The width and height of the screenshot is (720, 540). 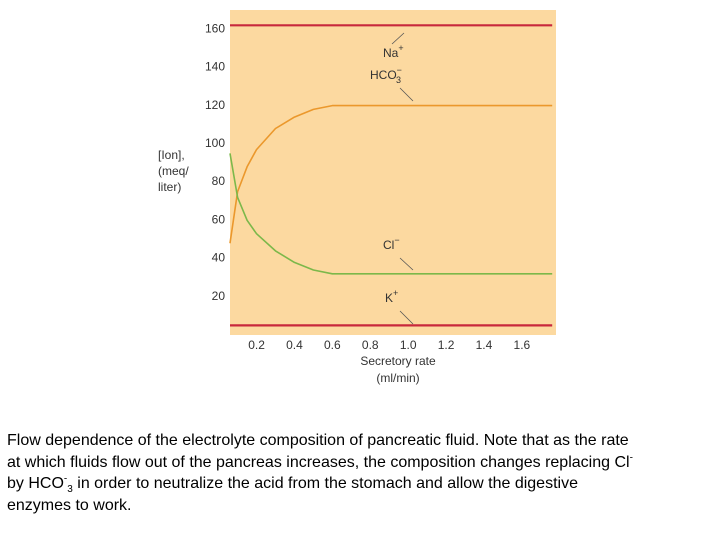 What do you see at coordinates (219, 181) in the screenshot?
I see `y-tick-label: 80` at bounding box center [219, 181].